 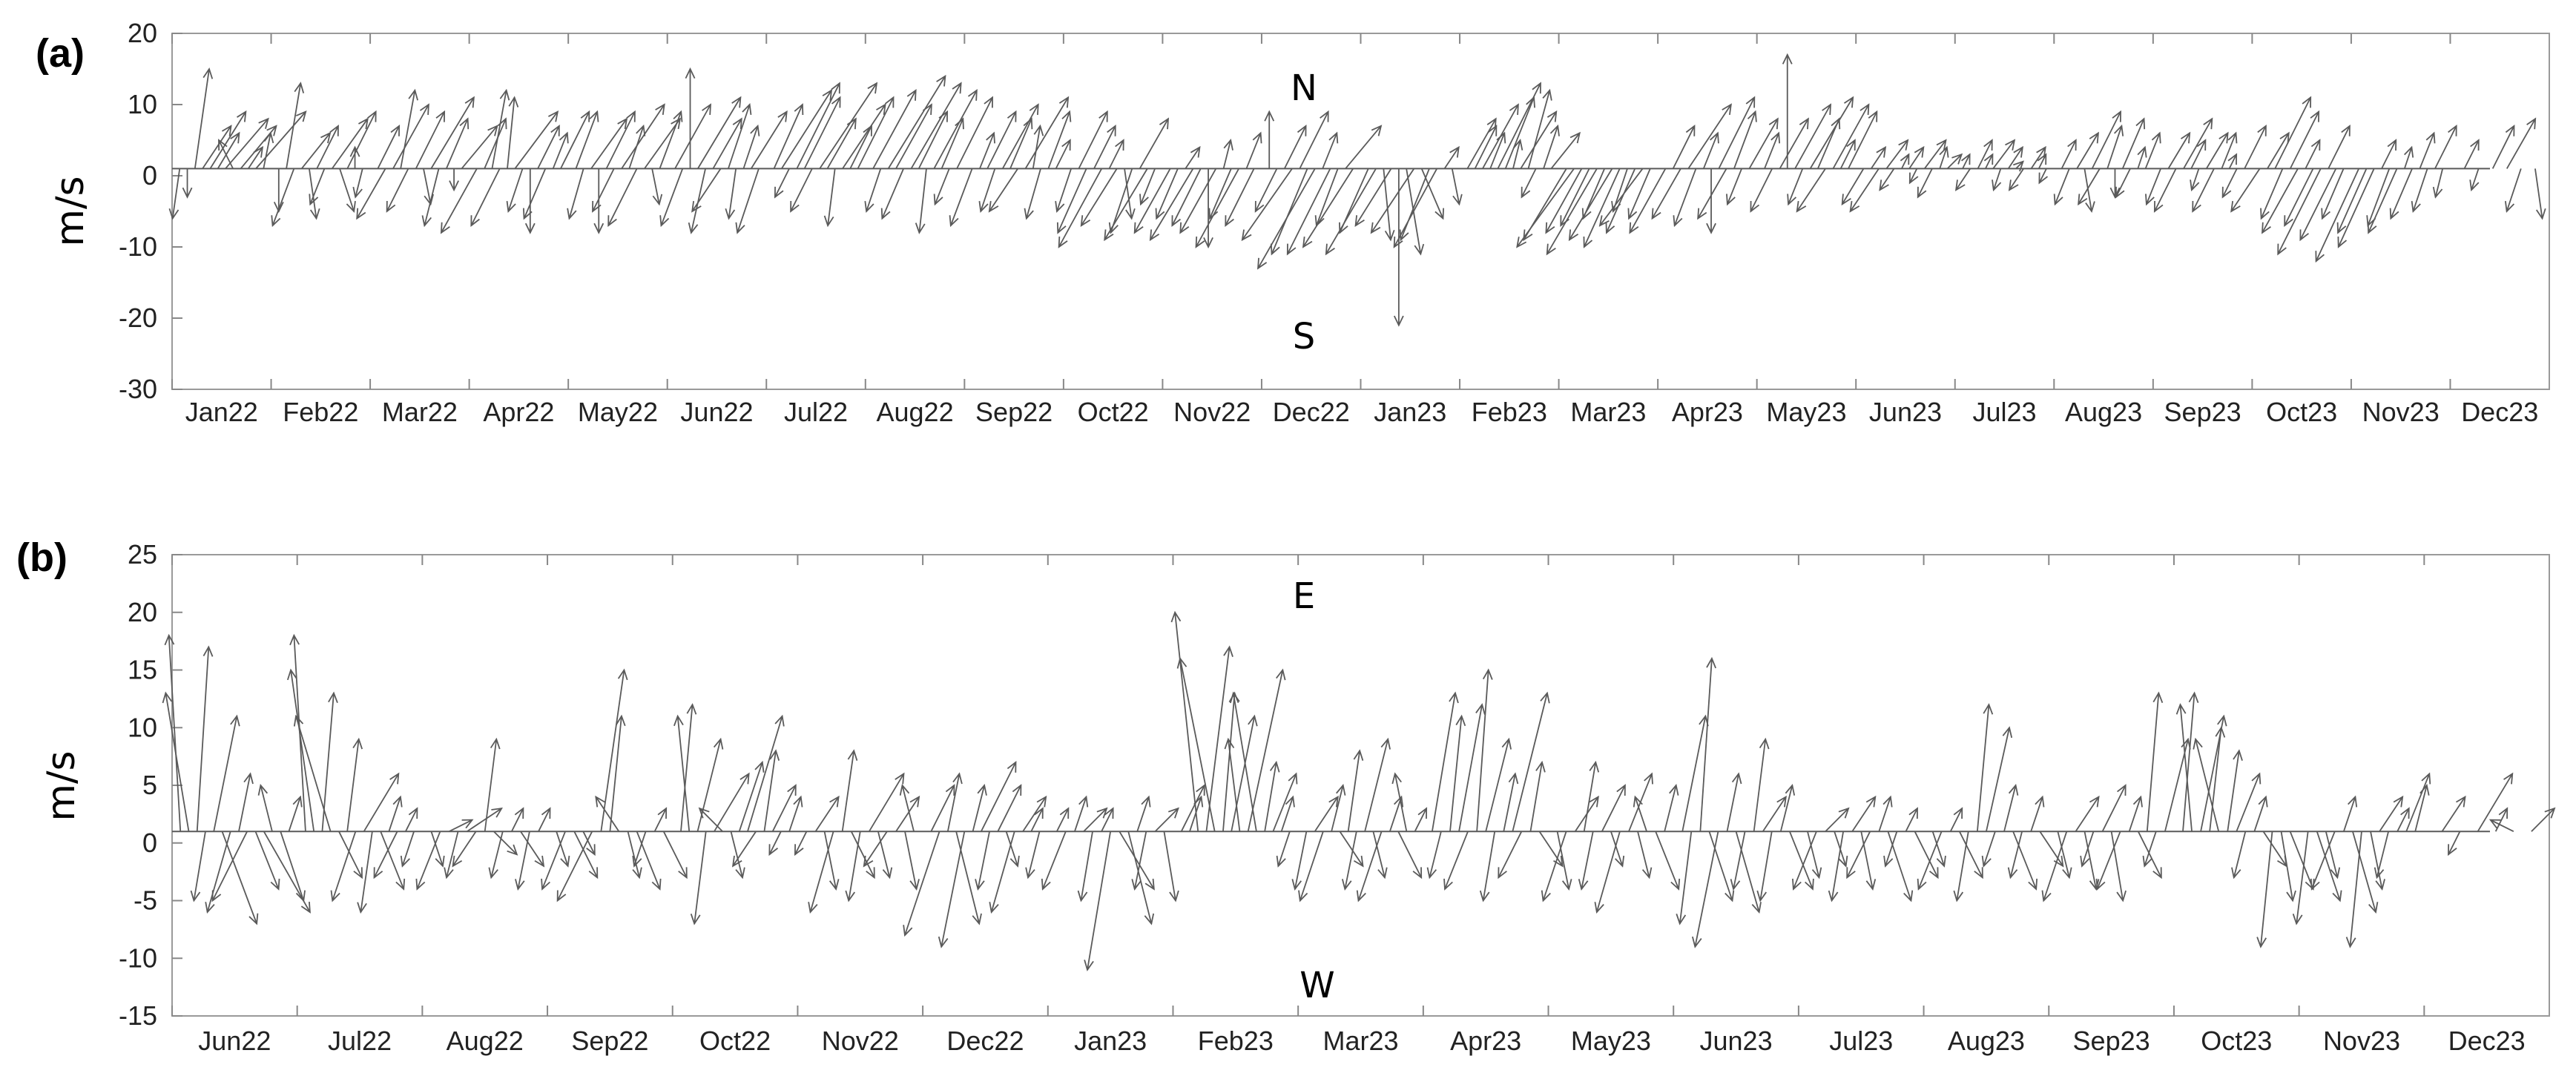 I want to click on x-tick-label: Mar23, so click(x=1608, y=412).